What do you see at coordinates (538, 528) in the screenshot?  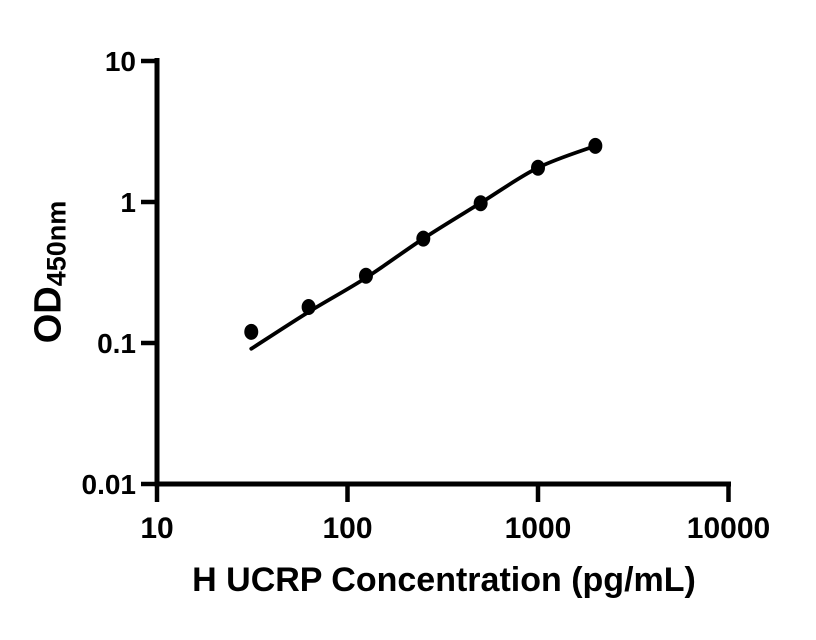 I see `x-tick-label: 1000` at bounding box center [538, 528].